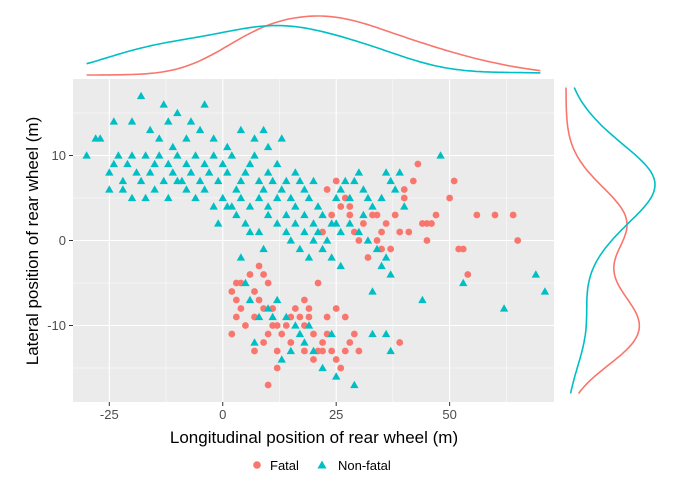 Image resolution: width=673 pixels, height=491 pixels. Describe the element at coordinates (612, 240) in the screenshot. I see `right-density-nonfatal-curve` at that location.